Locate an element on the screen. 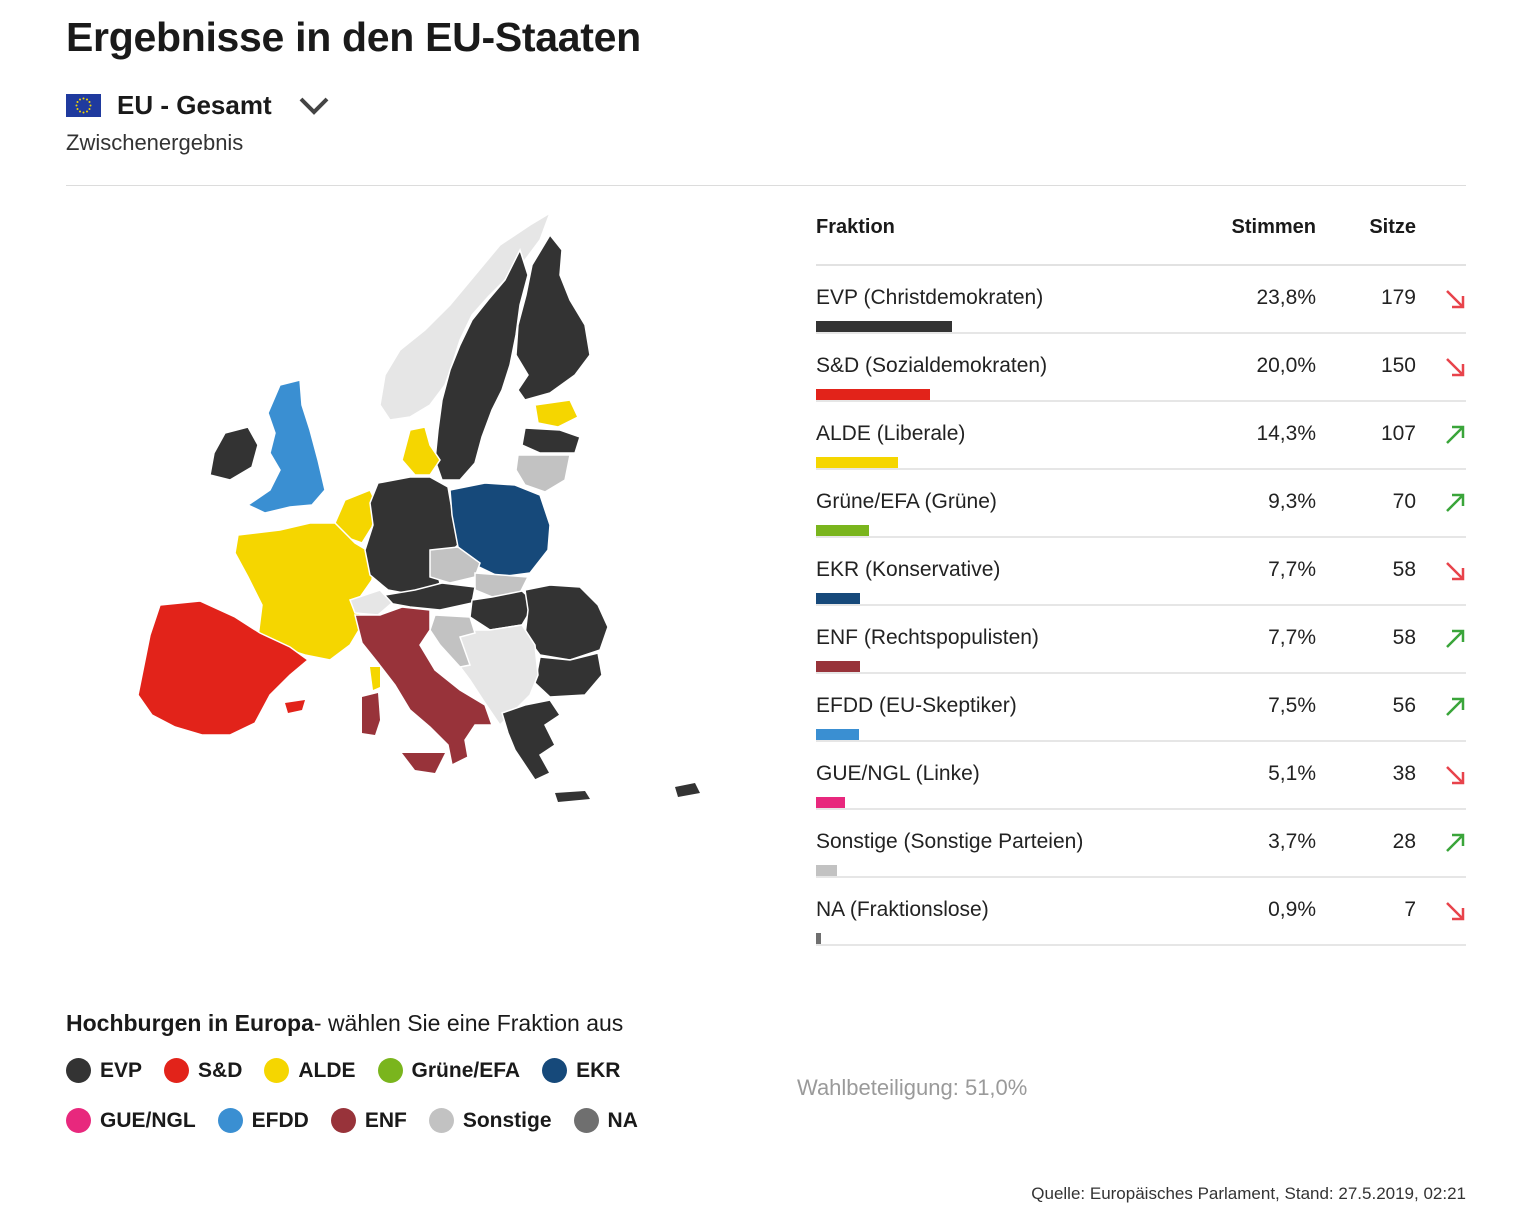  legend-item: Sonstige is located at coordinates (490, 1120).